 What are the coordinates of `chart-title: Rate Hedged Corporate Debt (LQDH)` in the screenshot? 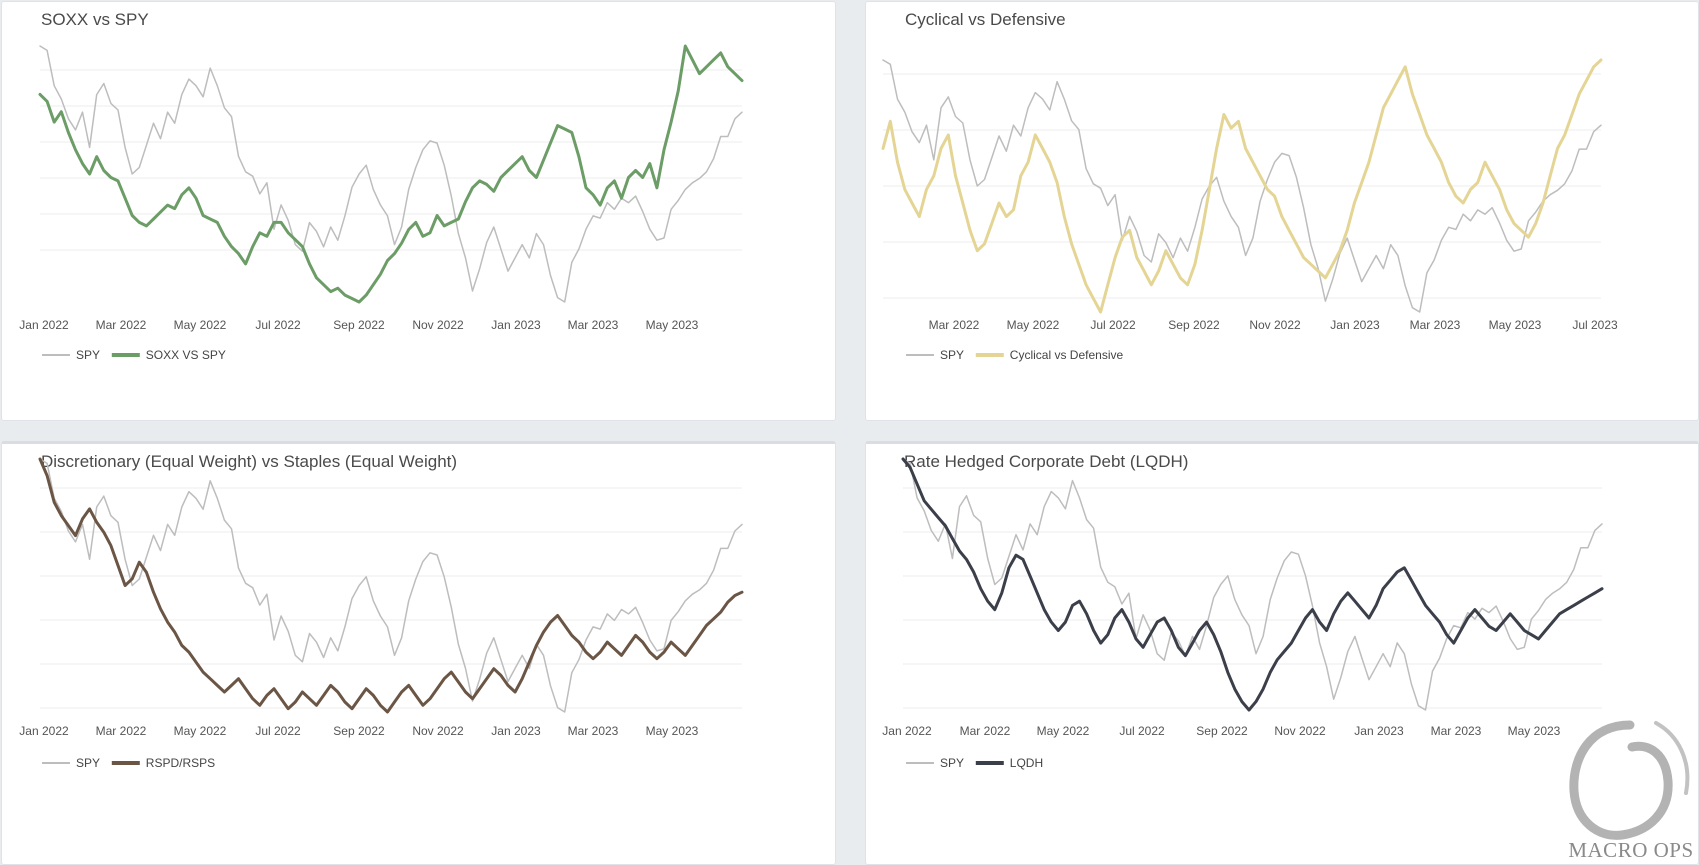 It's located at (1046, 461).